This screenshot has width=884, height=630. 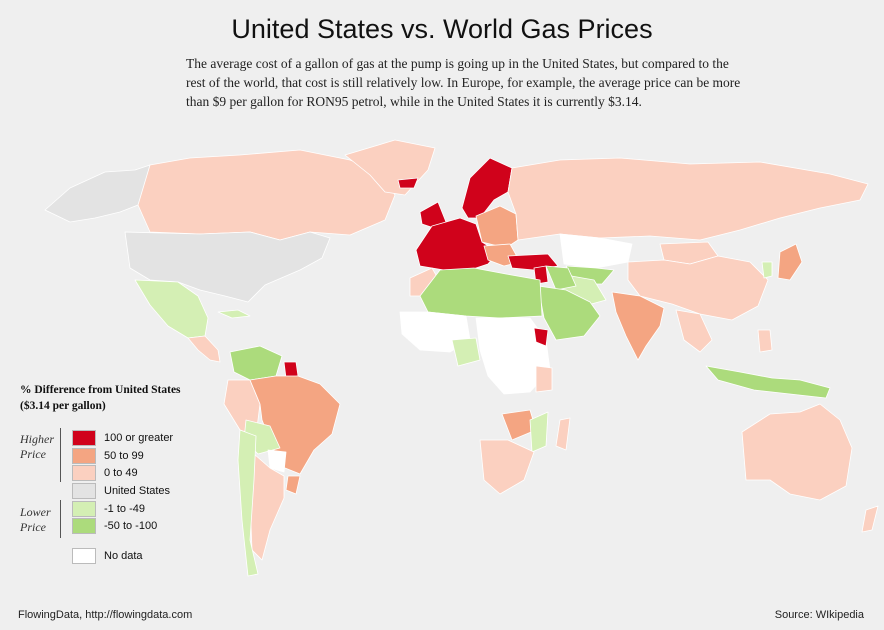 I want to click on region-uruguay, so click(x=293, y=485).